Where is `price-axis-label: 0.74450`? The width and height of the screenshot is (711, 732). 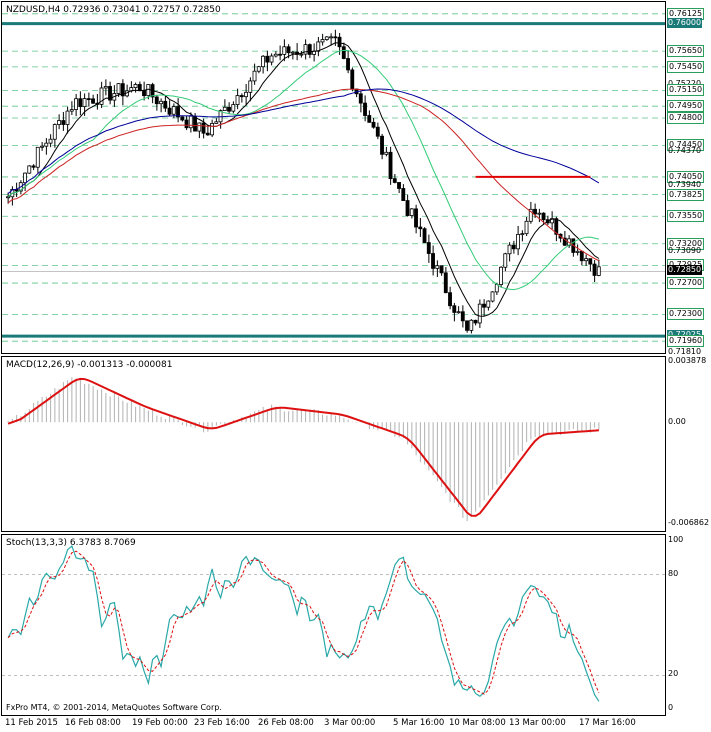
price-axis-label: 0.74450 is located at coordinates (686, 145).